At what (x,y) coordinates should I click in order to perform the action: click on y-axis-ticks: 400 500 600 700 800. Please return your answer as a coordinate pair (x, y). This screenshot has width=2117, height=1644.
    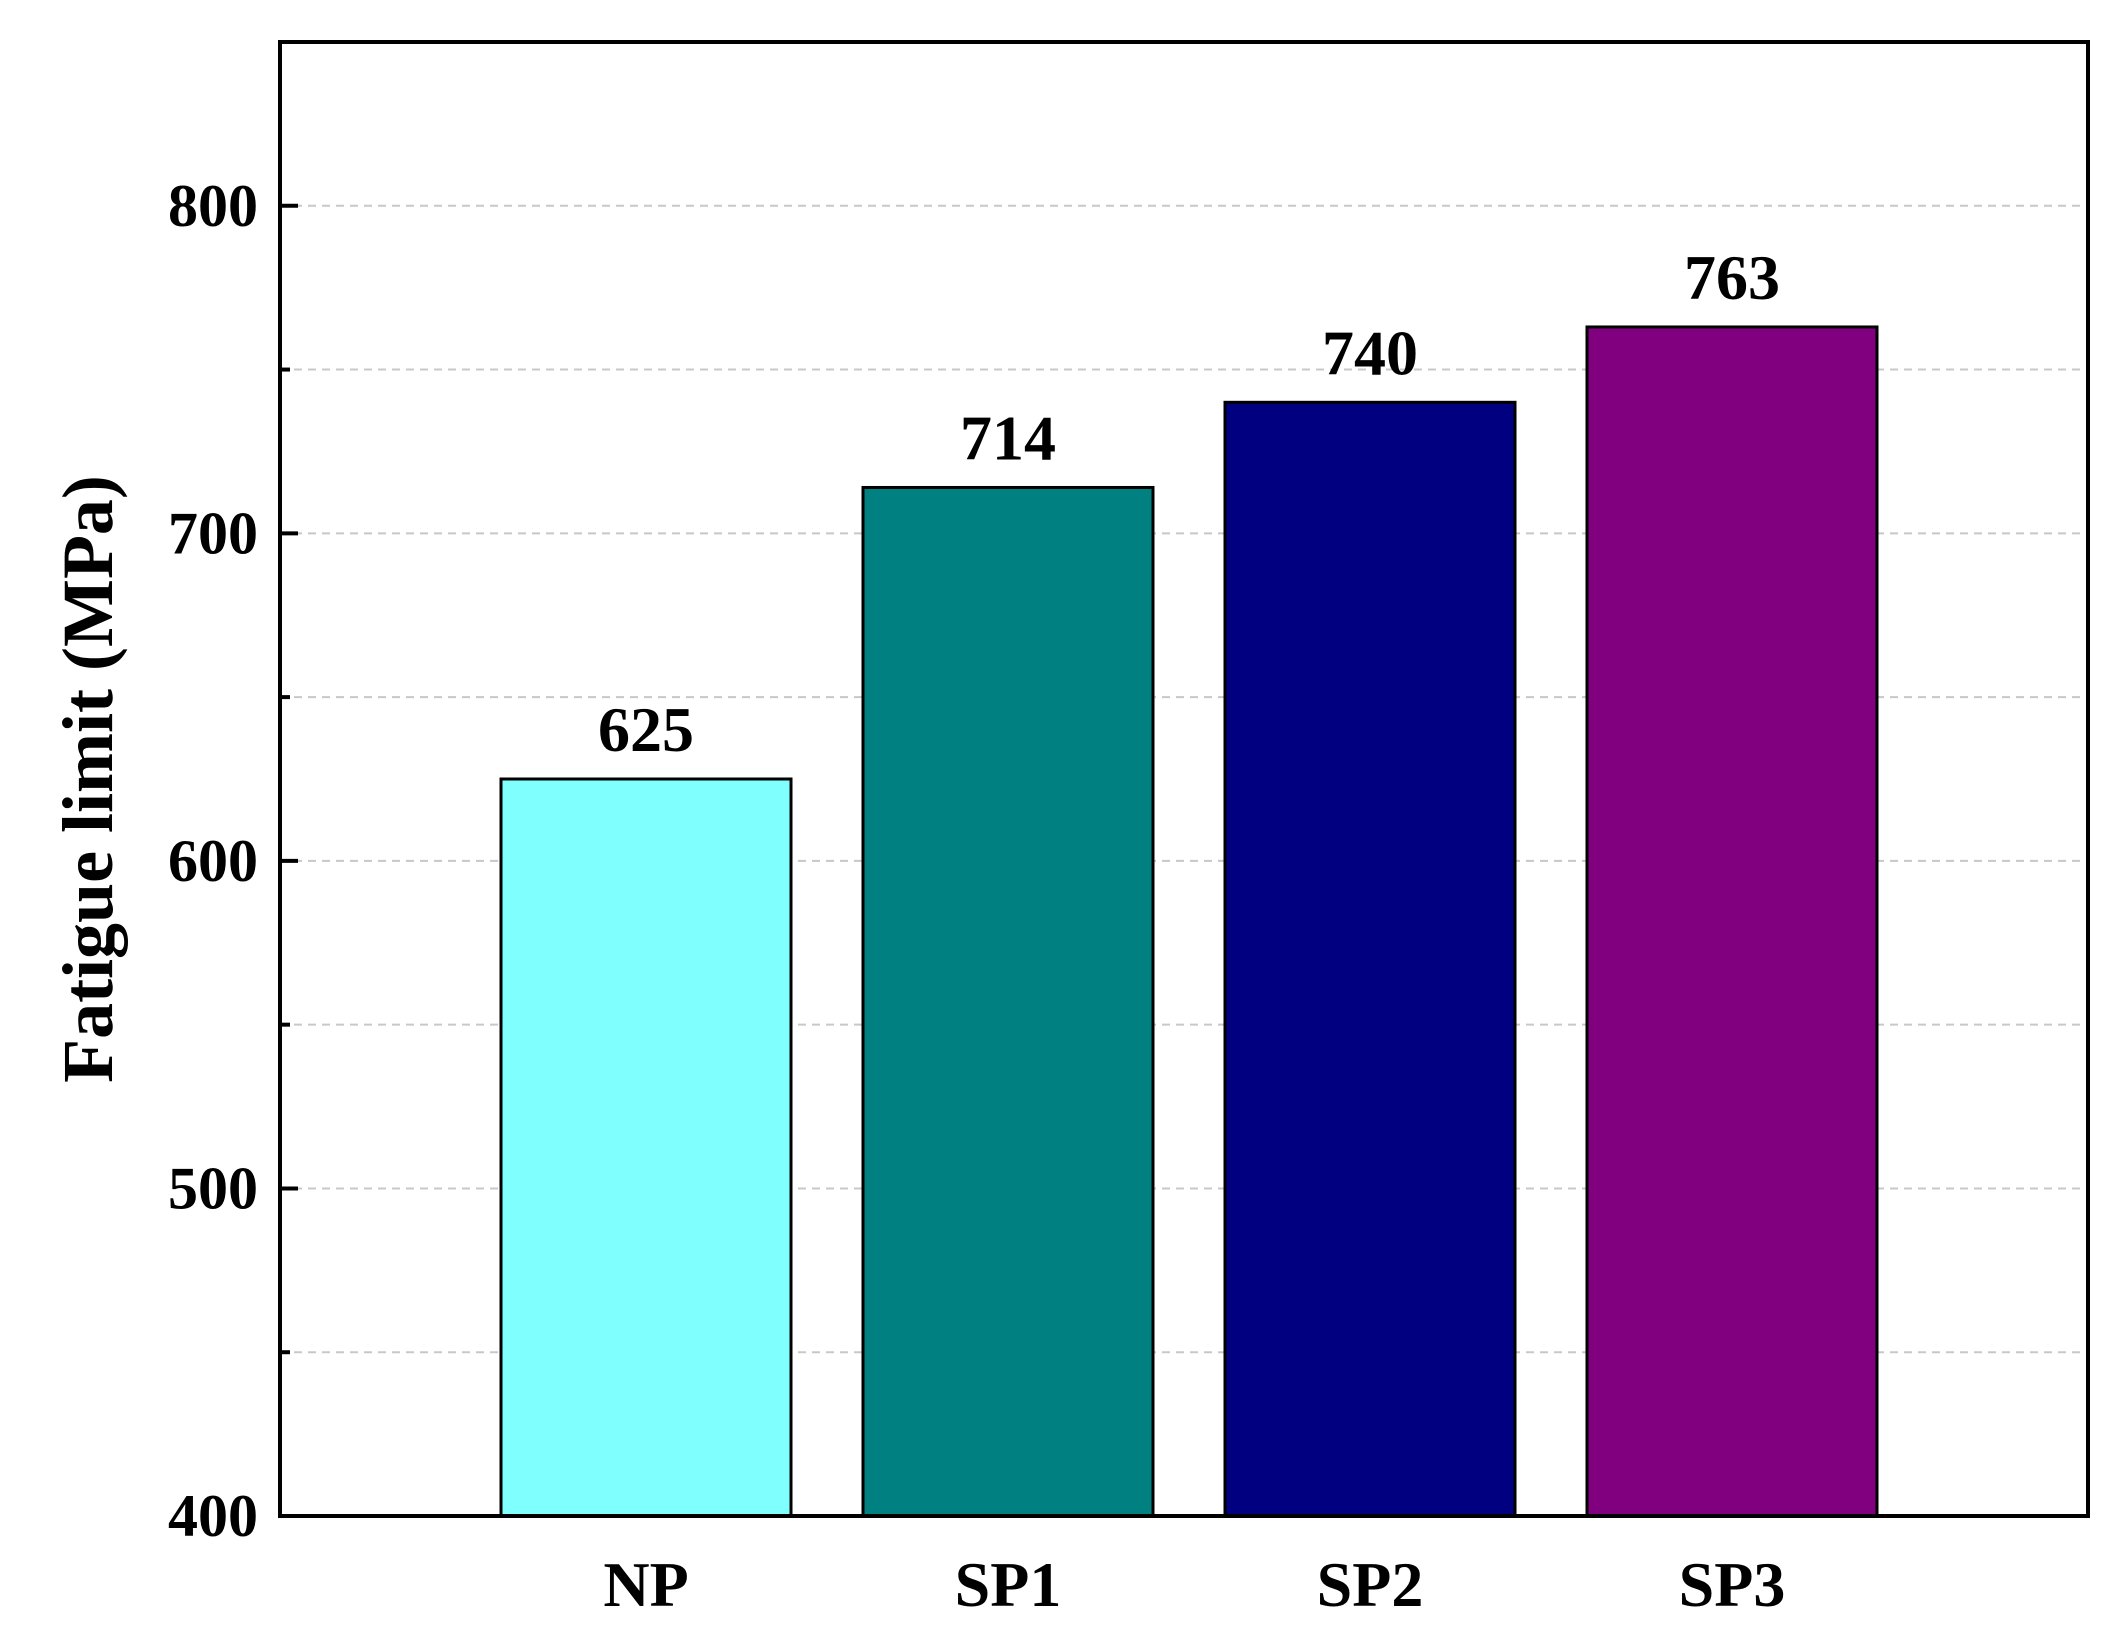
    Looking at the image, I should click on (233, 861).